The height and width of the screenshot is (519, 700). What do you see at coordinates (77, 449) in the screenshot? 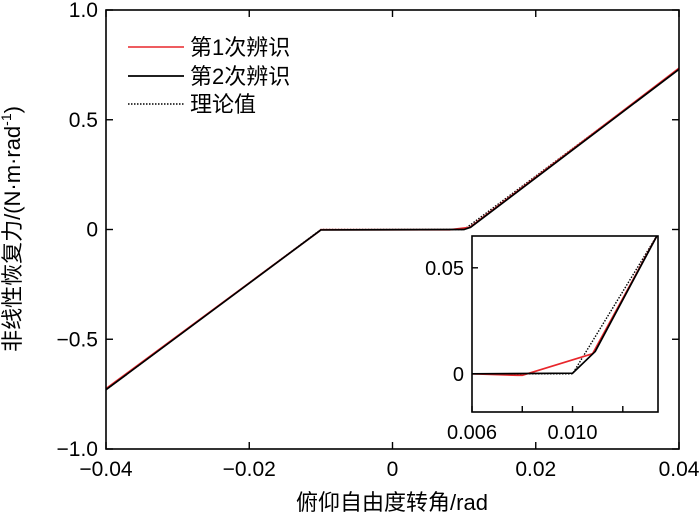
I see `main-y-tick-label: −1.0` at bounding box center [77, 449].